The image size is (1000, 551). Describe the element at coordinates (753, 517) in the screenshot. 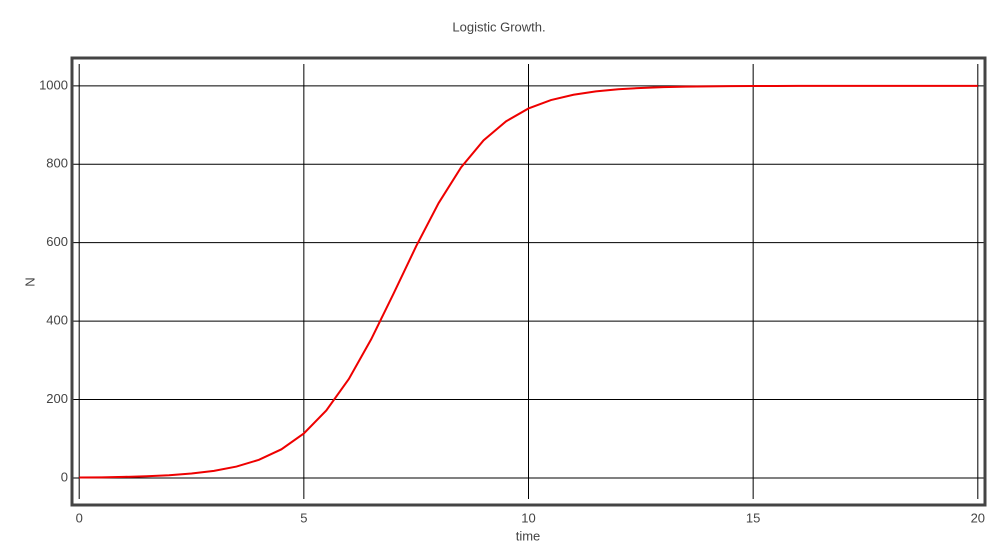

I see `x-tick-label: 15` at that location.